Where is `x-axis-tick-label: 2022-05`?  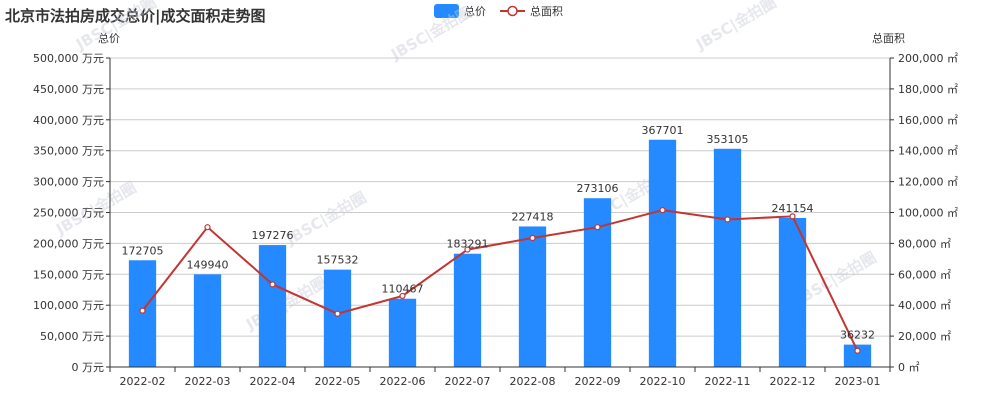
x-axis-tick-label: 2022-05 is located at coordinates (338, 381).